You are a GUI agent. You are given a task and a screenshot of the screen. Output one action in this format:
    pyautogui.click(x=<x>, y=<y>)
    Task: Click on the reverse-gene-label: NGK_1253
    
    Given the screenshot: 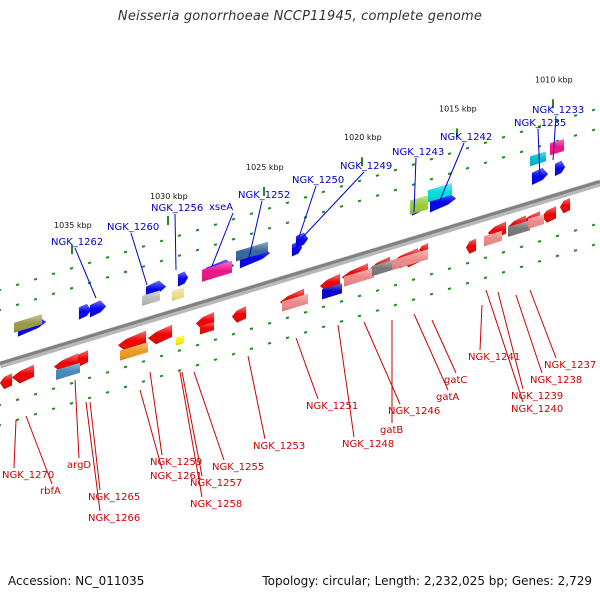 What is the action you would take?
    pyautogui.click(x=279, y=446)
    